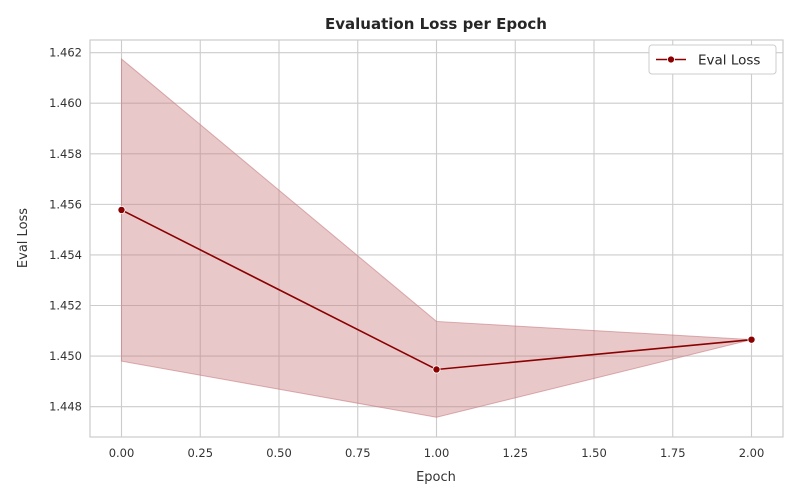  Describe the element at coordinates (436, 24) in the screenshot. I see `chart-title: Evaluation Loss per Epoch` at that location.